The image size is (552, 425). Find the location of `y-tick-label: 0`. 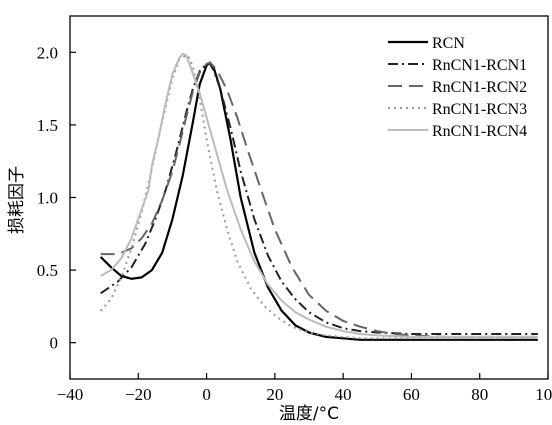

y-tick-label: 0 is located at coordinates (54, 343).